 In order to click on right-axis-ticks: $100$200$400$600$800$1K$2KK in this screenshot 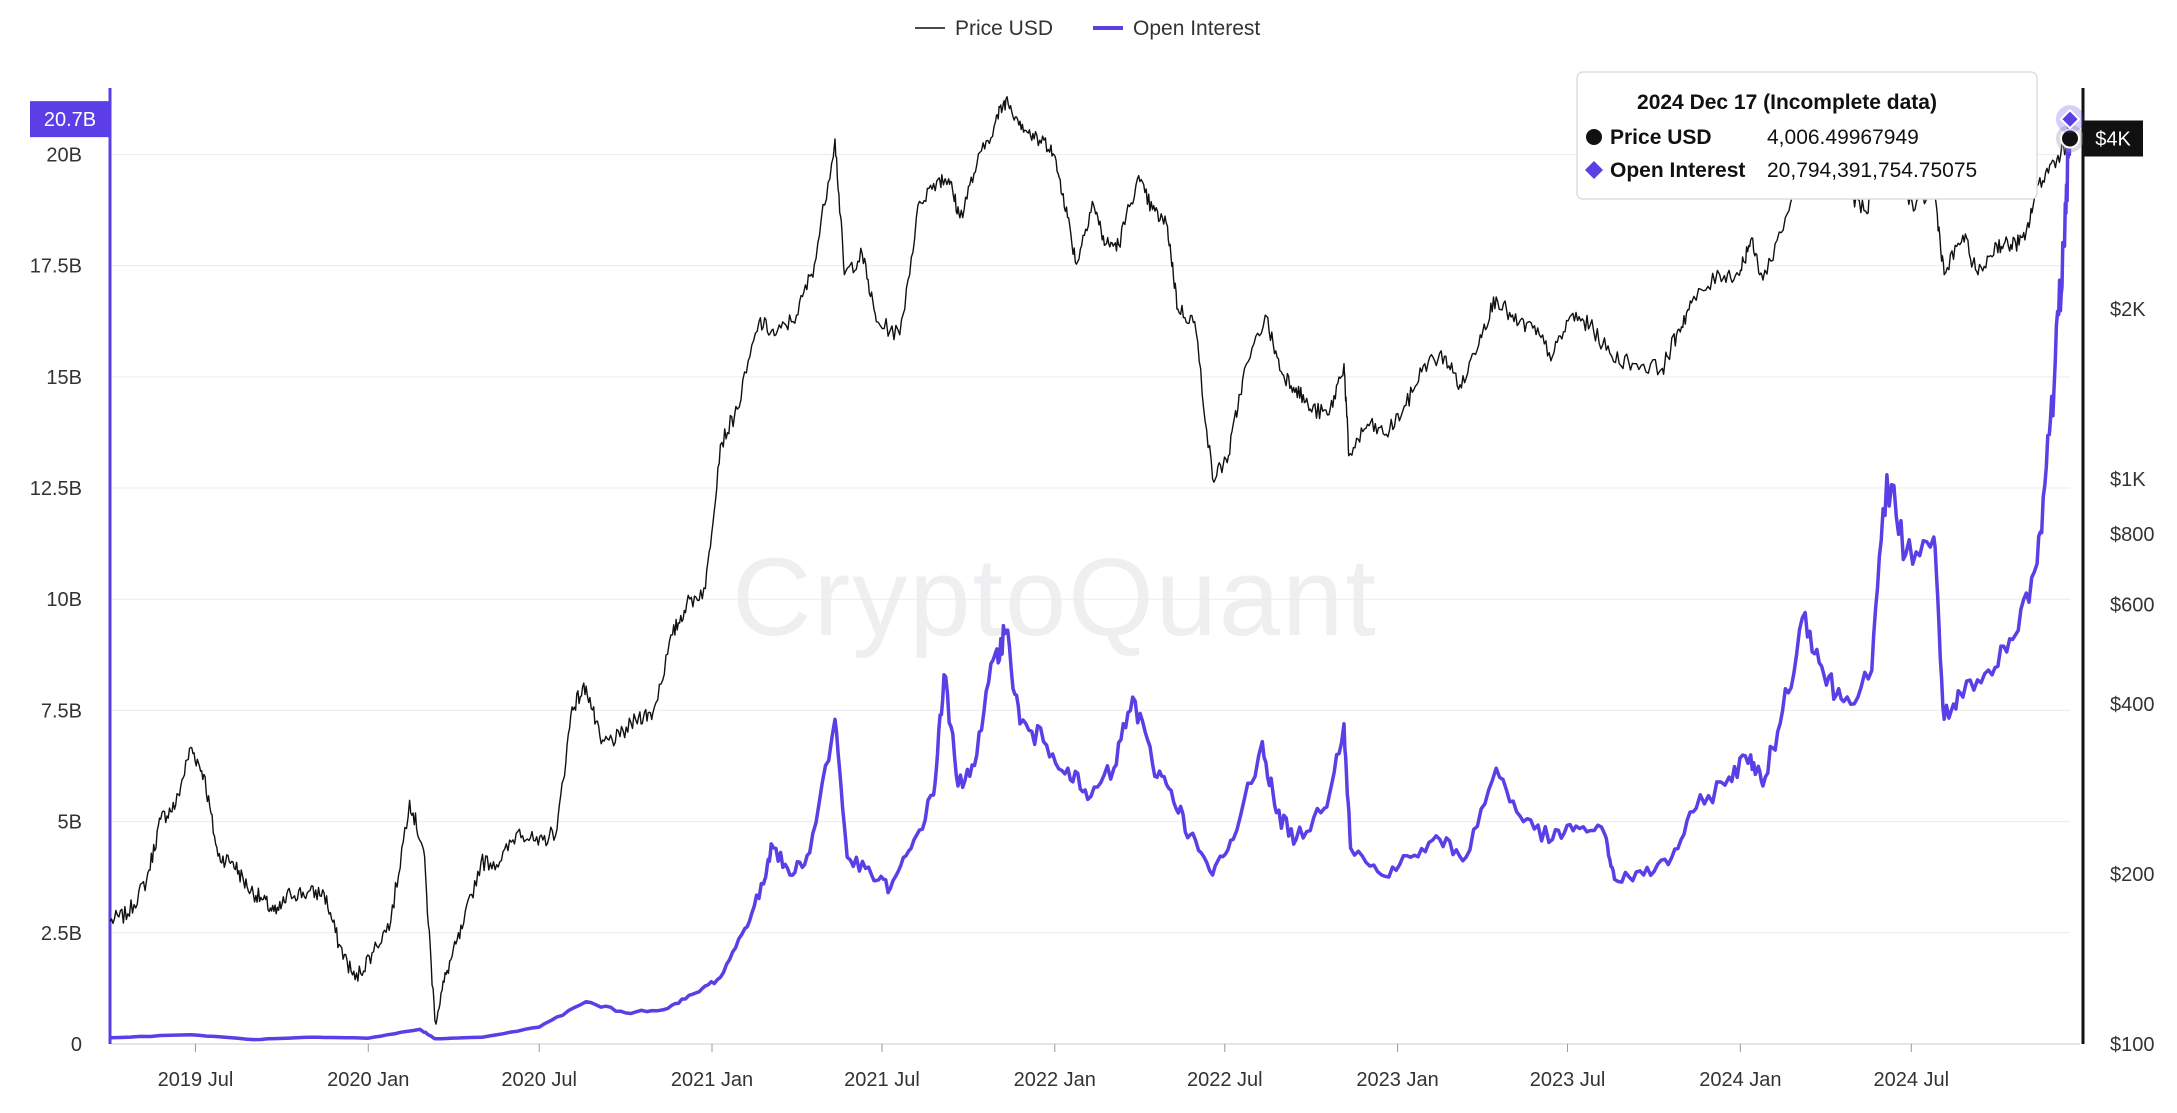, I will do `click(2132, 592)`.